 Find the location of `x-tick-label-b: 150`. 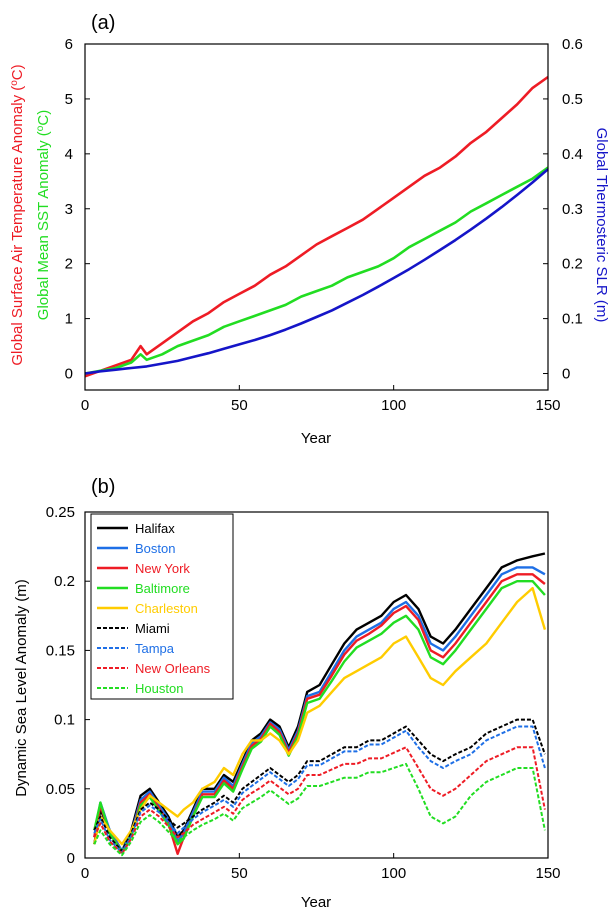

x-tick-label-b: 150 is located at coordinates (547, 873).